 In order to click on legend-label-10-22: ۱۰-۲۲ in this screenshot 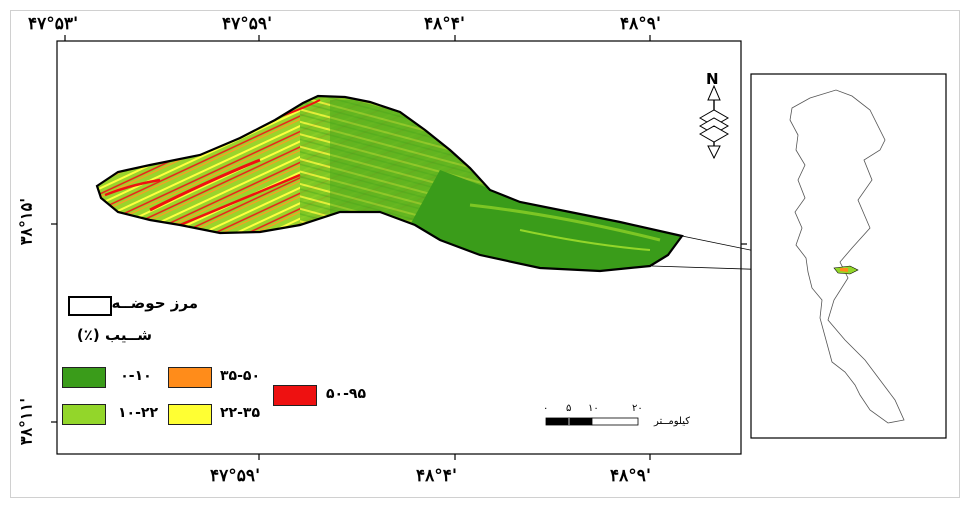, I will do `click(138, 413)`.